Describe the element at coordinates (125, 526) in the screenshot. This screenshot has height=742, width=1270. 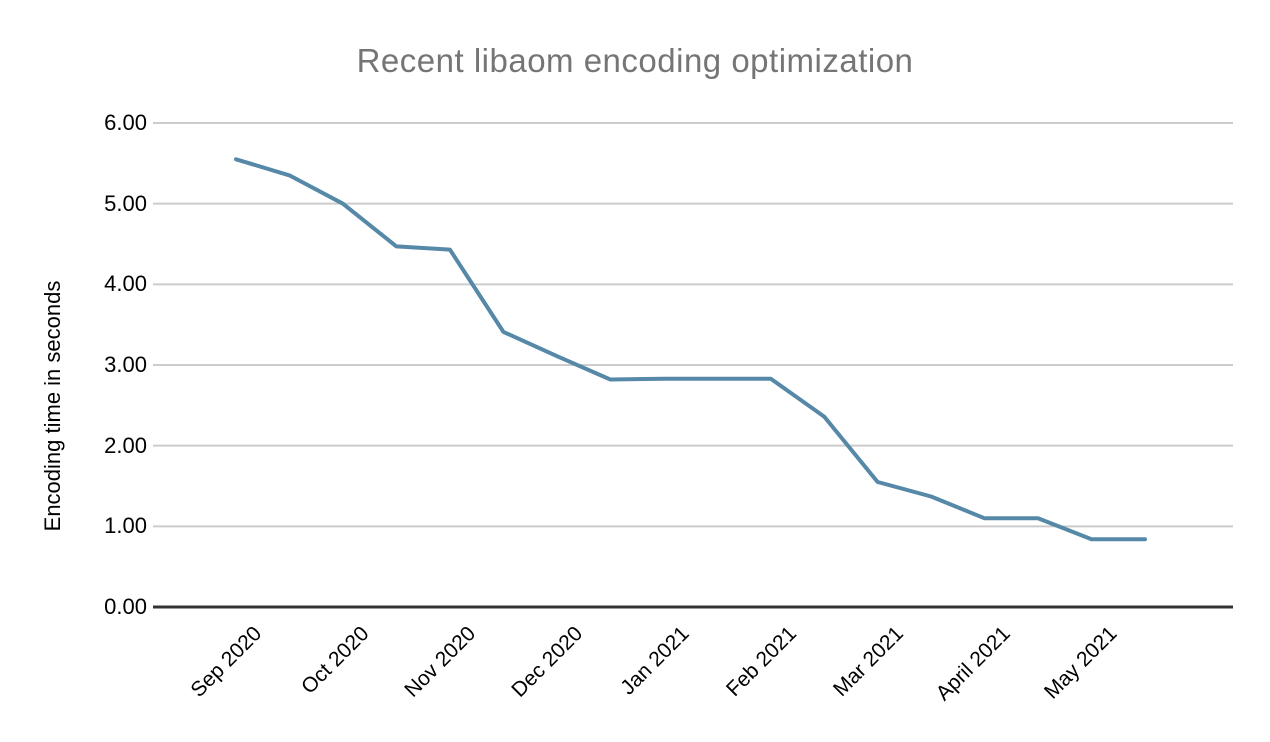
I see `y-tick-label: 1.00` at that location.